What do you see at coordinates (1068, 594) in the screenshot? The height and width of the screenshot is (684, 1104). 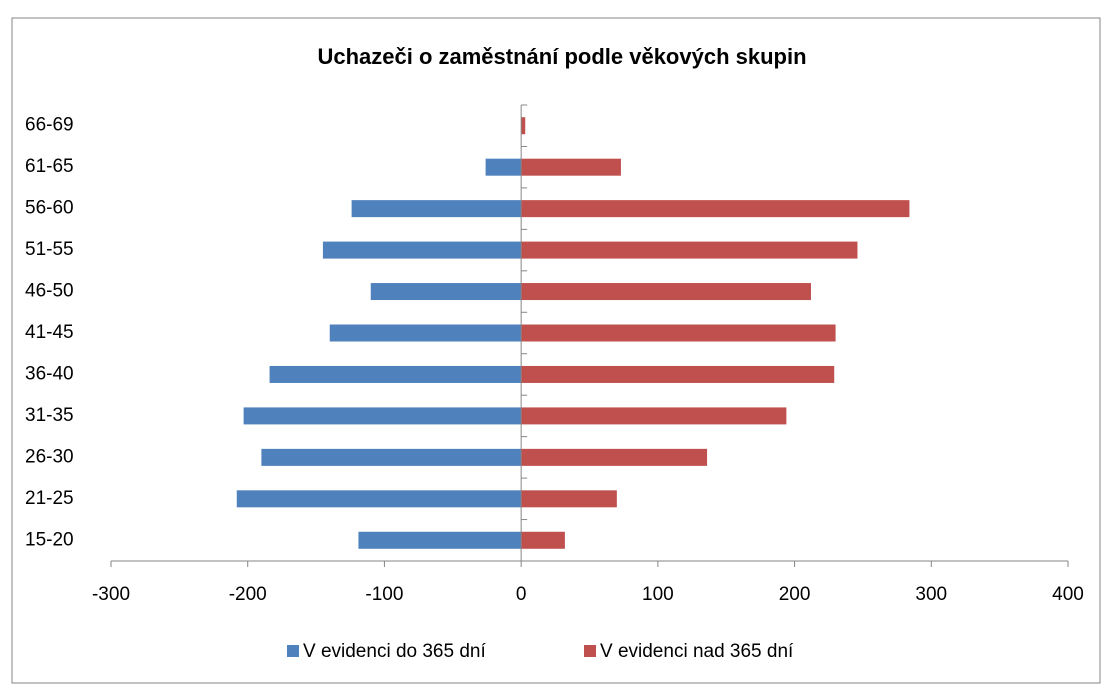 I see `x-tick-label: 400` at bounding box center [1068, 594].